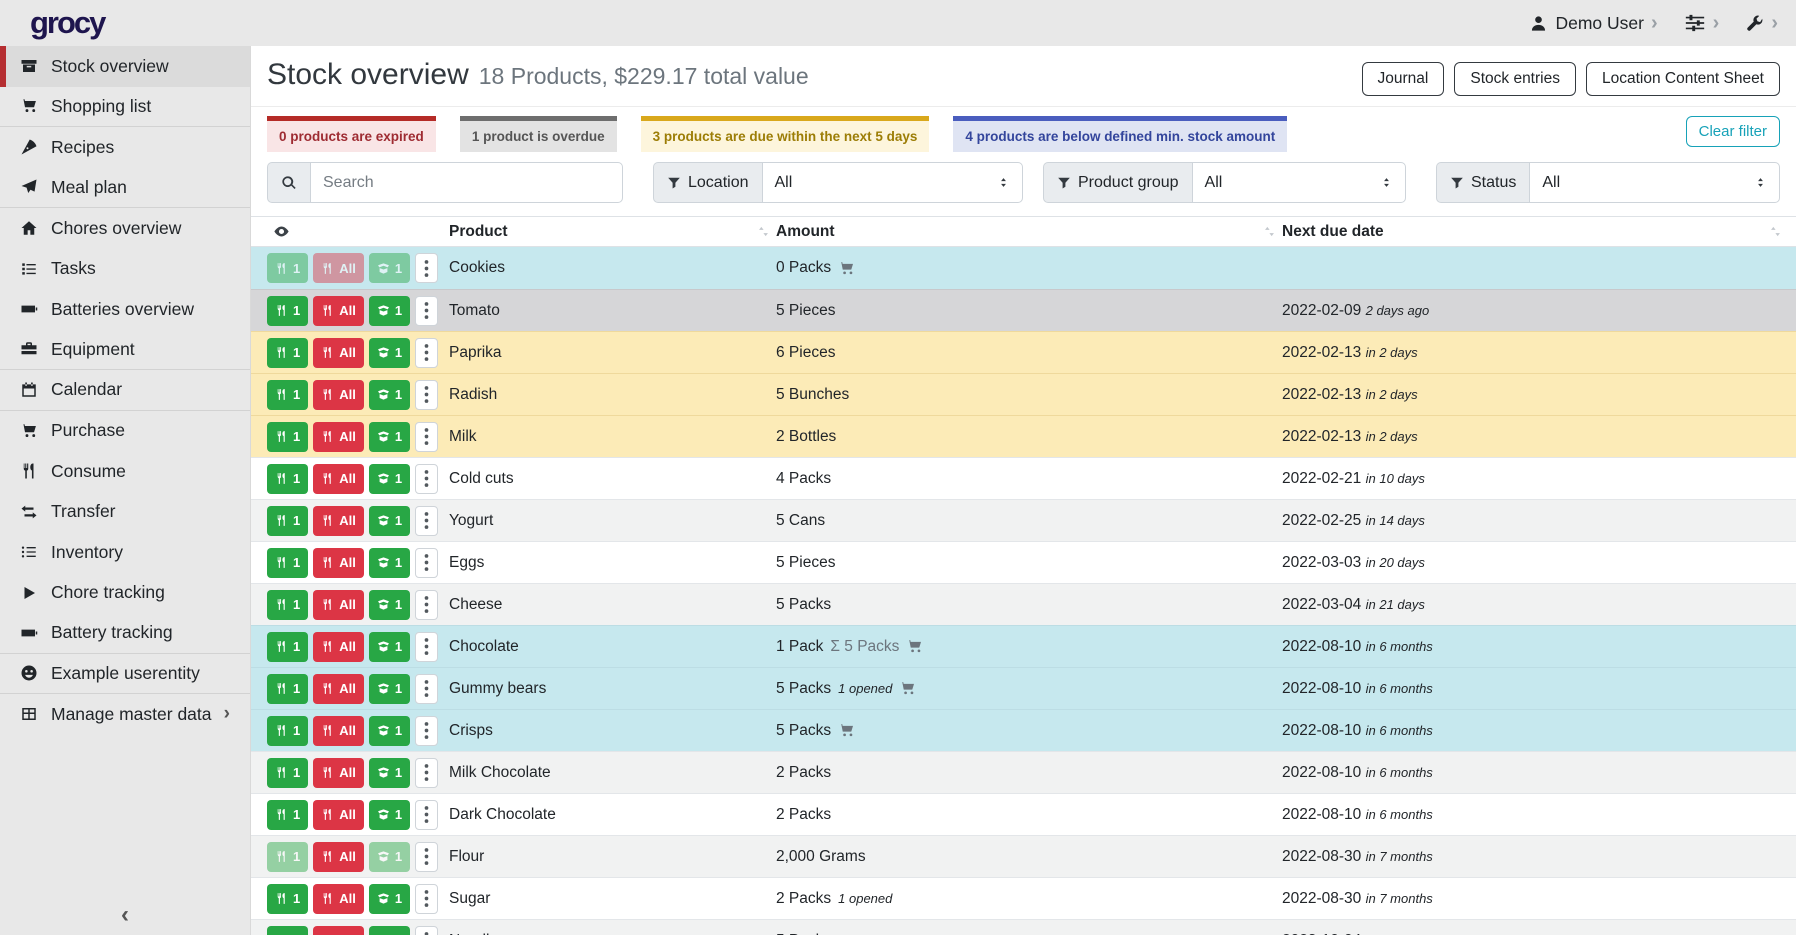  I want to click on sidebar-item-manage-master-data: Manage master data ›, so click(125, 714).